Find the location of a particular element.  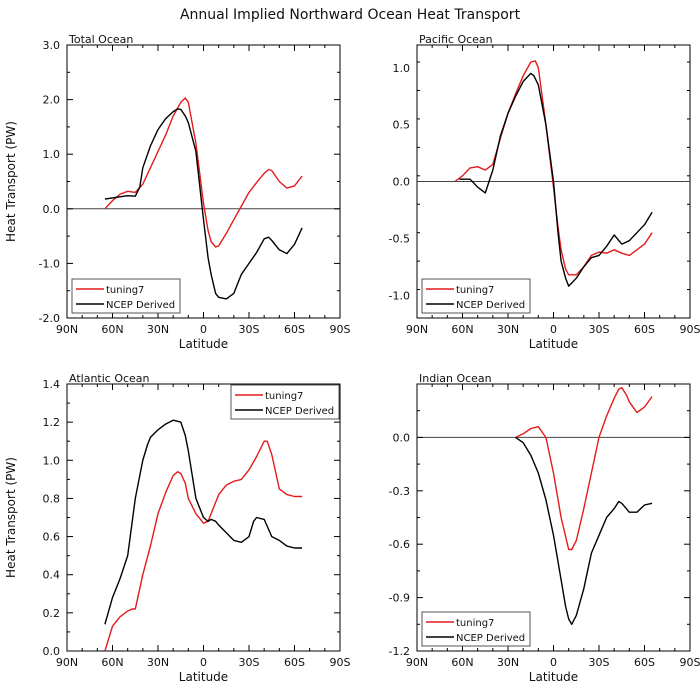

y-tick-label: 1.4 is located at coordinates (52, 384).